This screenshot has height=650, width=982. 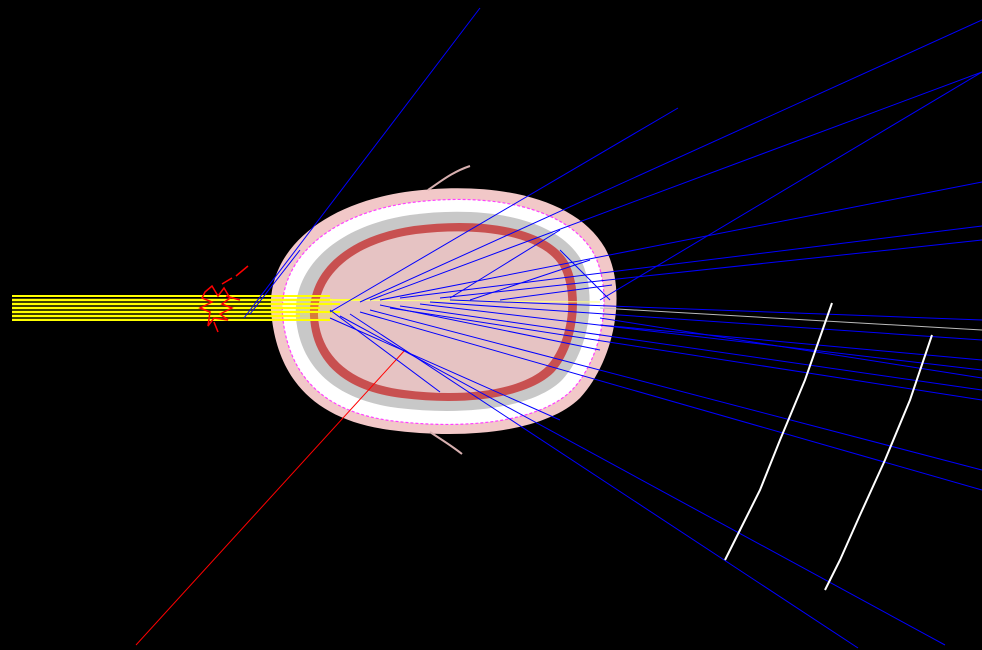 I want to click on detector-plate-near, so click(x=778, y=431).